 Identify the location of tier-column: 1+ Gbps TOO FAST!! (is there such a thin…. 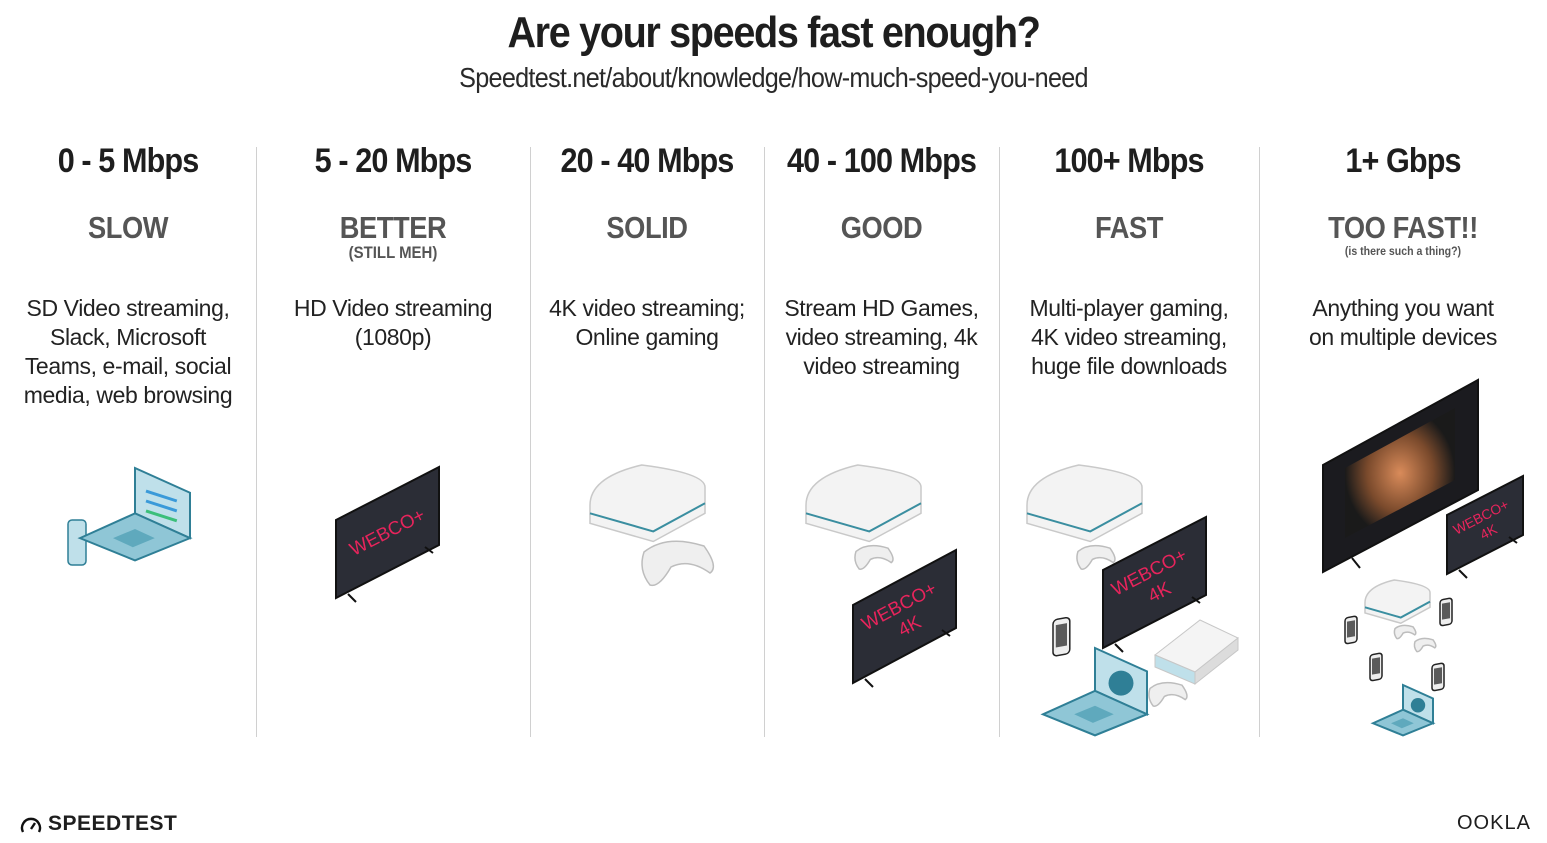
(1403, 199).